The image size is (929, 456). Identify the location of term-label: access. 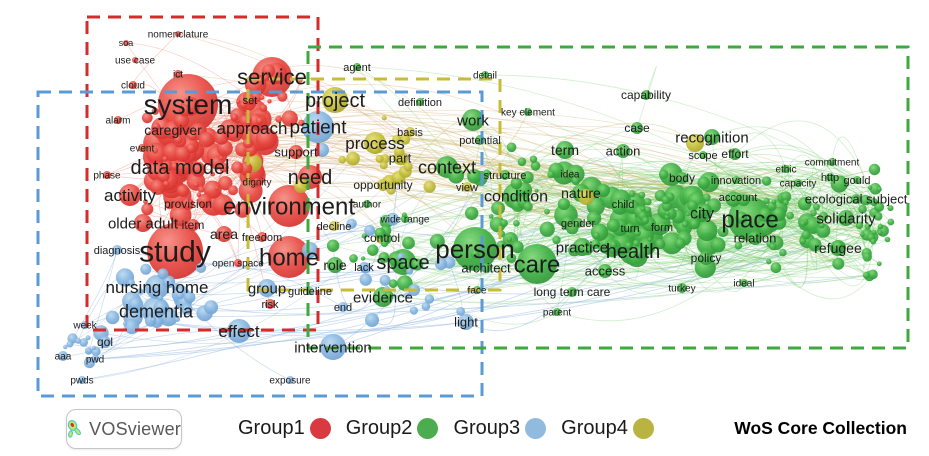
(605, 271).